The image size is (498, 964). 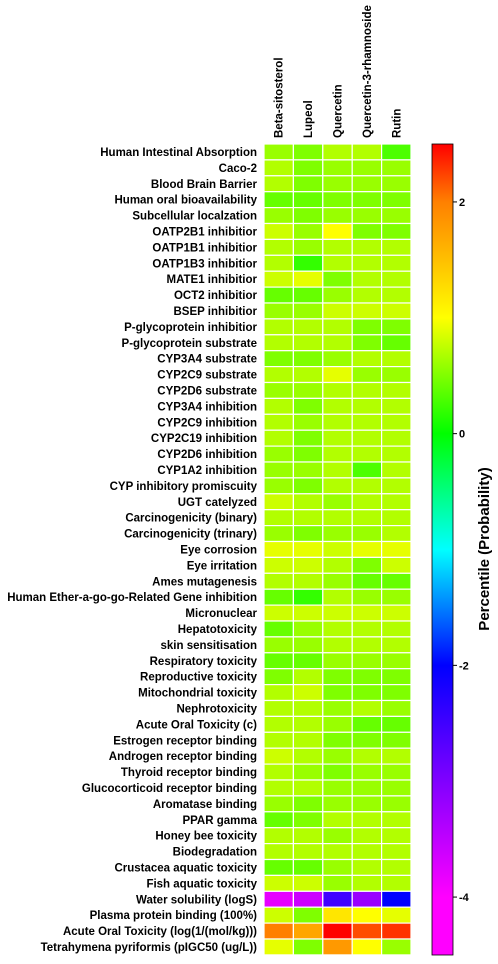 What do you see at coordinates (218, 630) in the screenshot?
I see `row-label: Hepatotoxicity` at bounding box center [218, 630].